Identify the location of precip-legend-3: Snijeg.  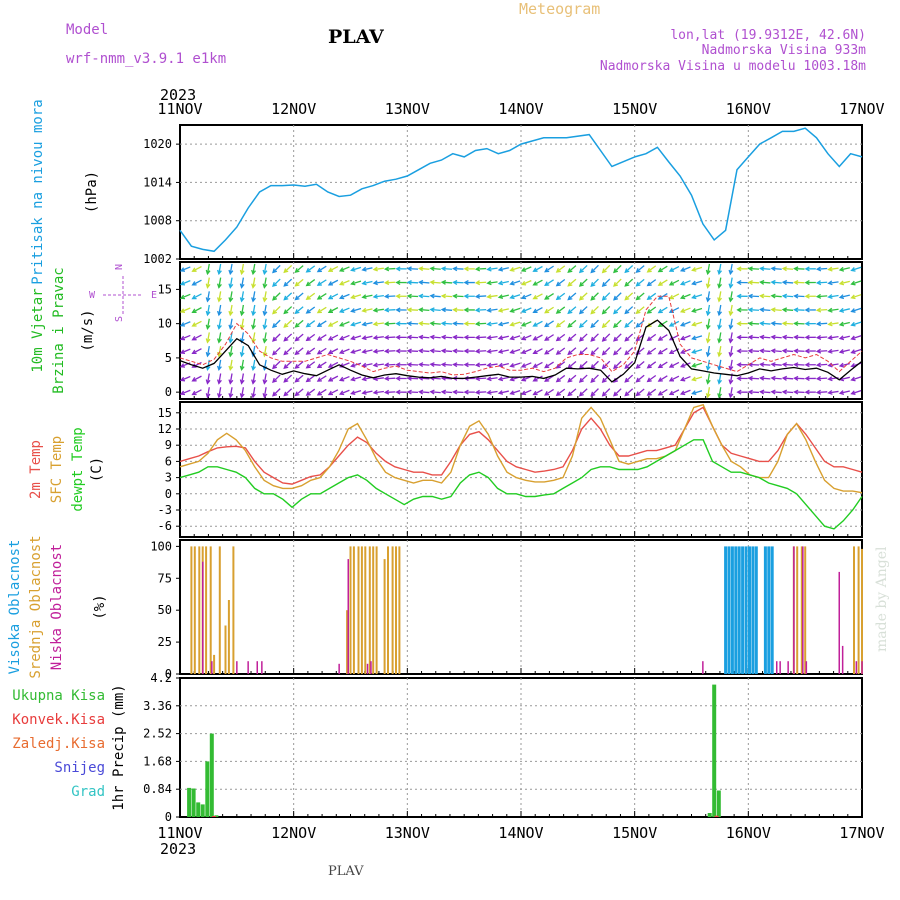
(79, 768).